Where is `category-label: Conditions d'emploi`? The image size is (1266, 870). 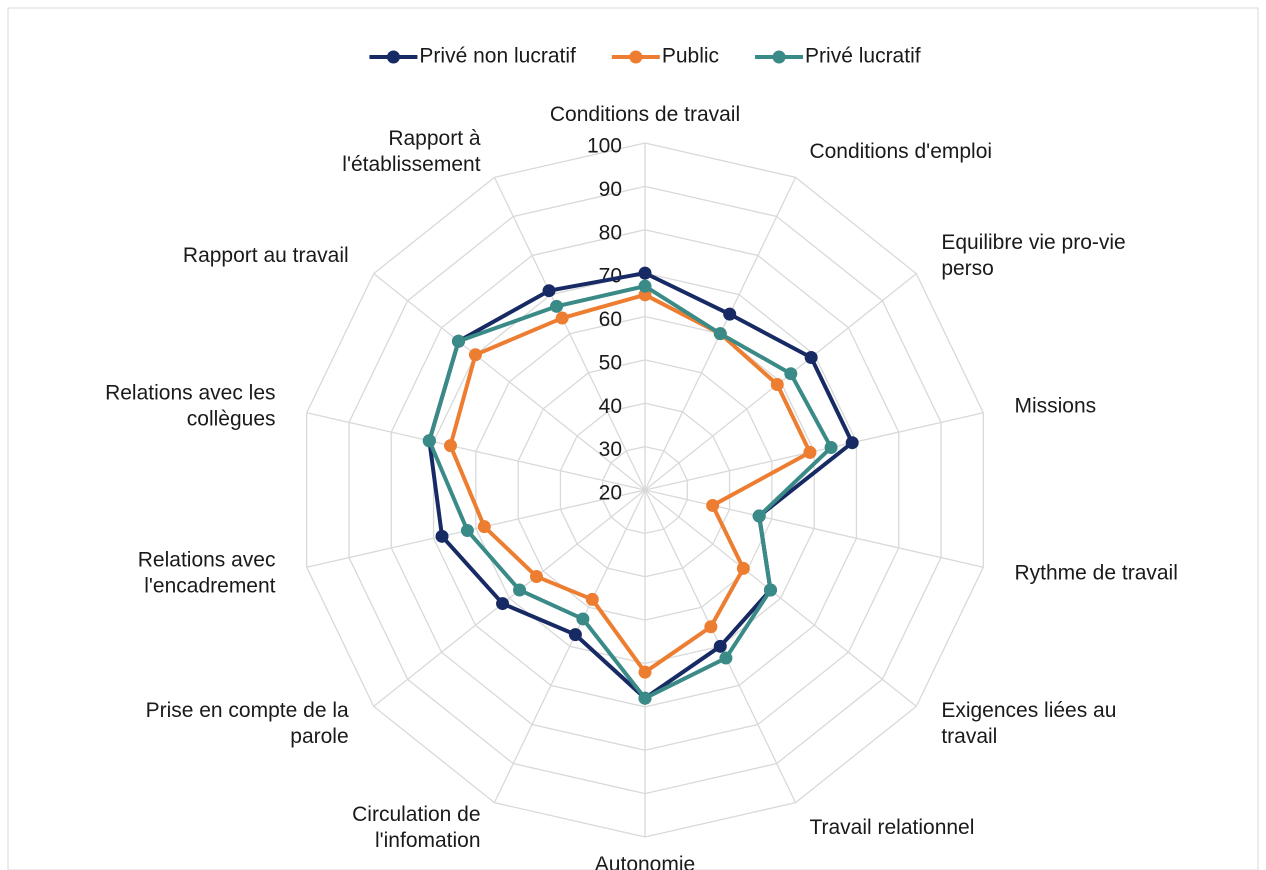 category-label: Conditions d'emploi is located at coordinates (900, 151).